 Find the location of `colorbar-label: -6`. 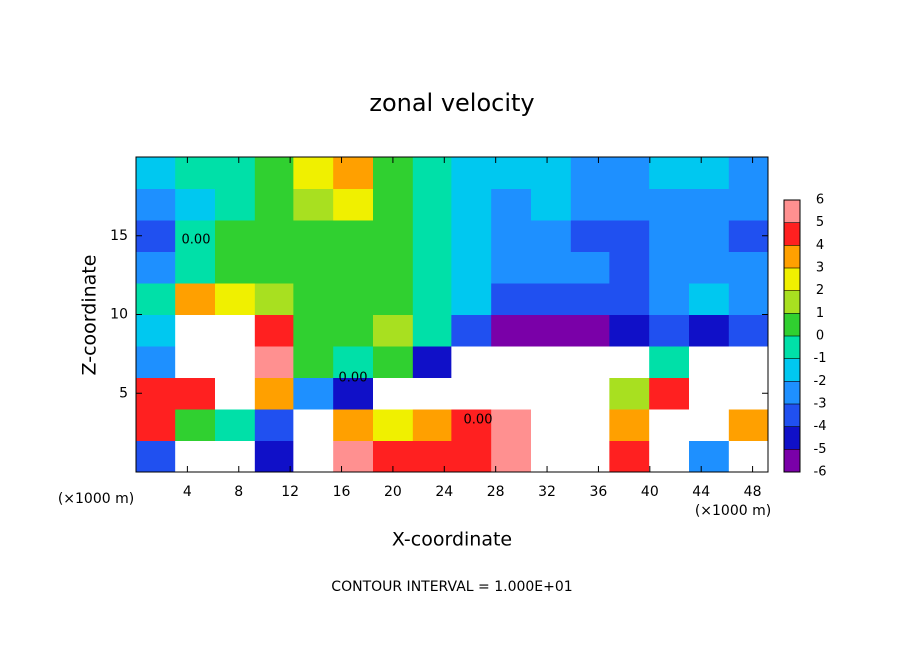

colorbar-label: -6 is located at coordinates (820, 472).